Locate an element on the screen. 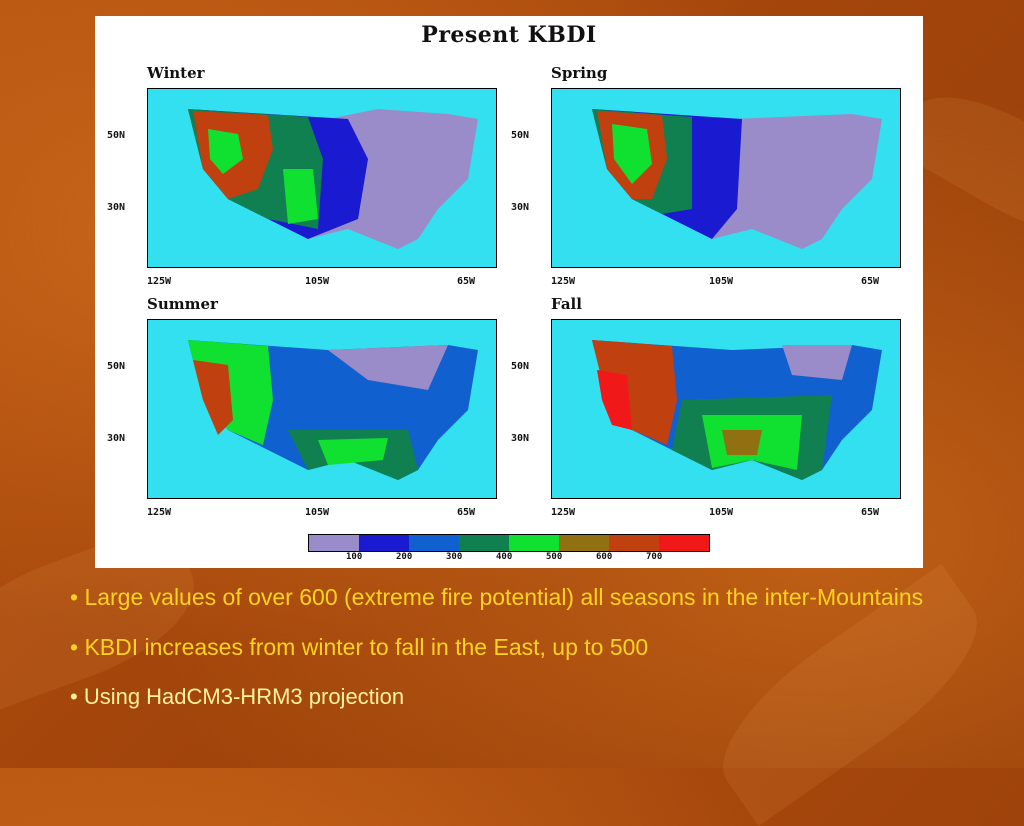  colorbar-label: 500 is located at coordinates (554, 557).